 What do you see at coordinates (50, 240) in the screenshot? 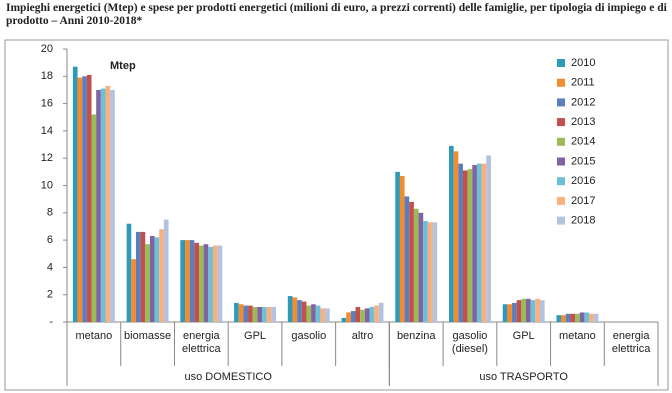
I see `y-tick-label: 6` at bounding box center [50, 240].